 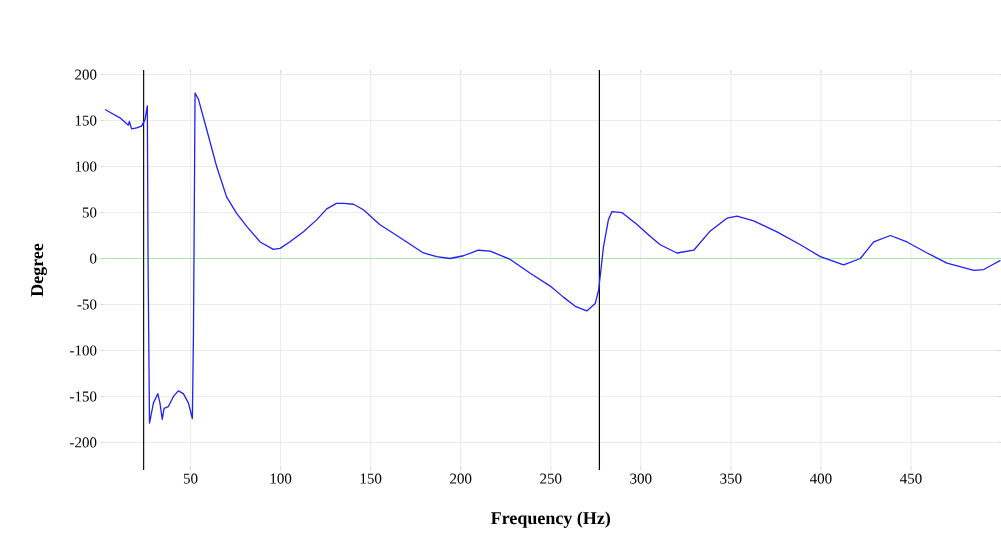 What do you see at coordinates (551, 519) in the screenshot?
I see `x-axis-title: Frequency (Hz)` at bounding box center [551, 519].